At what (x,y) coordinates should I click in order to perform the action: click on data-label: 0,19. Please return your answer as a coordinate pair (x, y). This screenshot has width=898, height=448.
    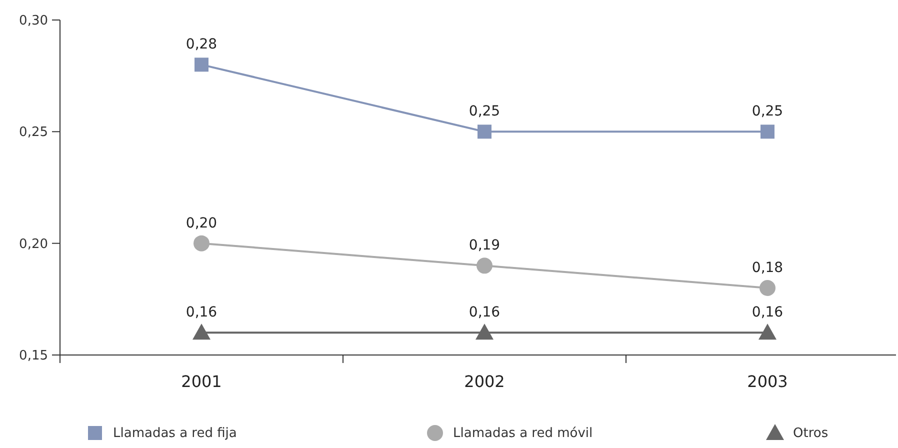
    Looking at the image, I should click on (484, 246).